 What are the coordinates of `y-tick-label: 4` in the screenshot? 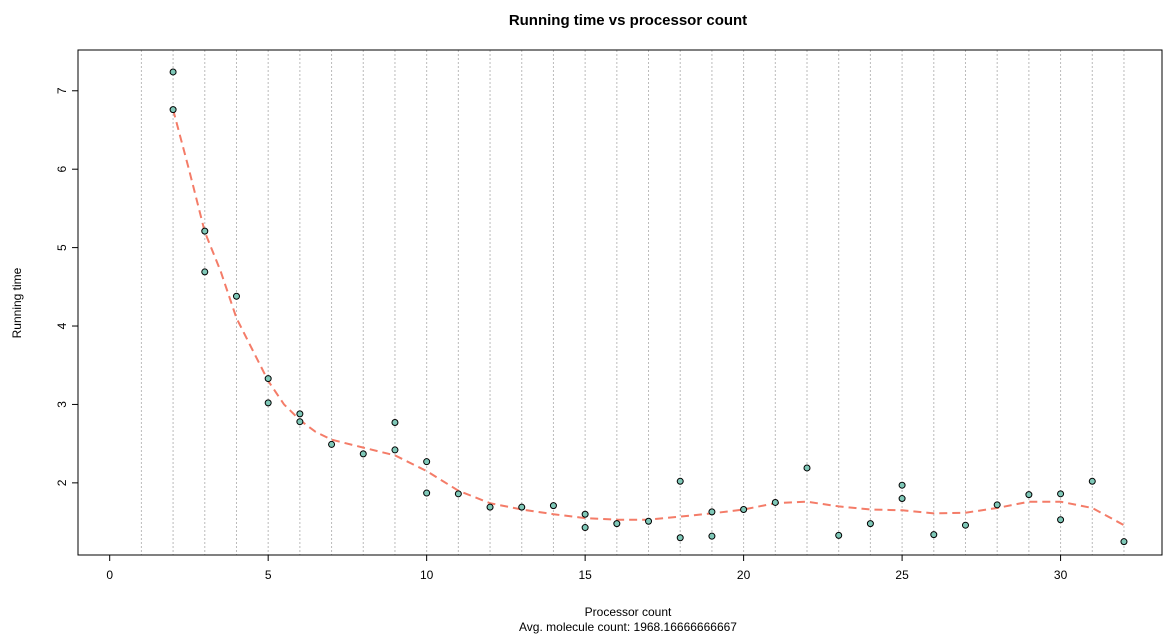 It's located at (62, 325).